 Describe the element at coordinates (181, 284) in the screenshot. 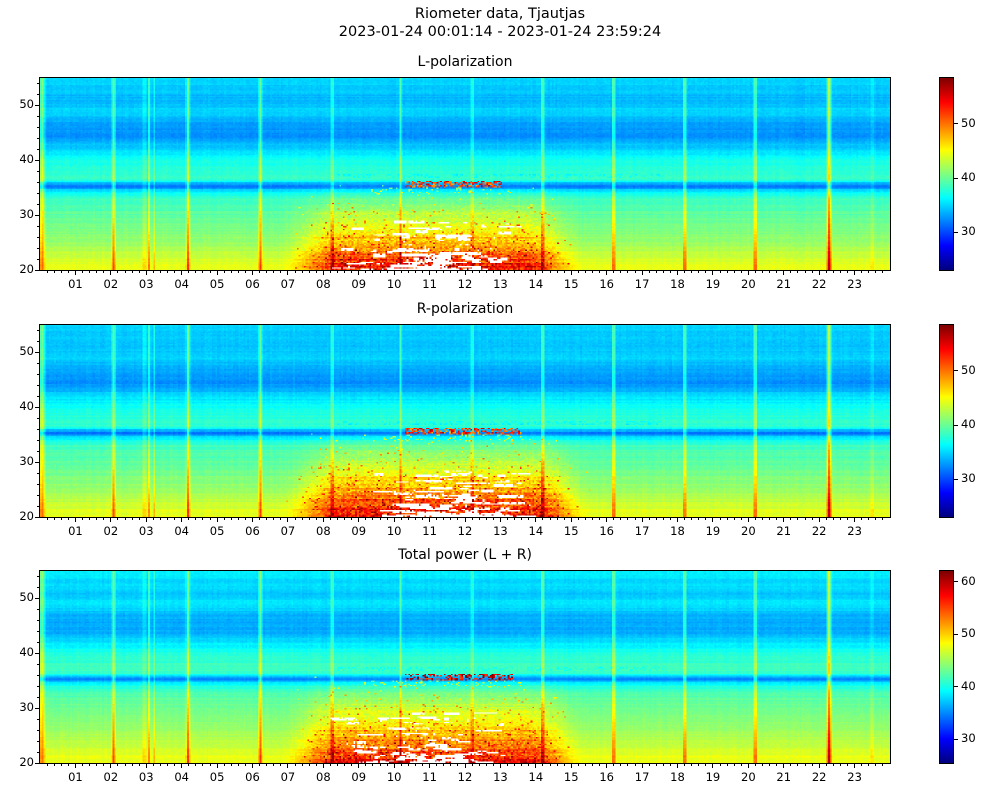

I see `x-tick-label: 04` at that location.